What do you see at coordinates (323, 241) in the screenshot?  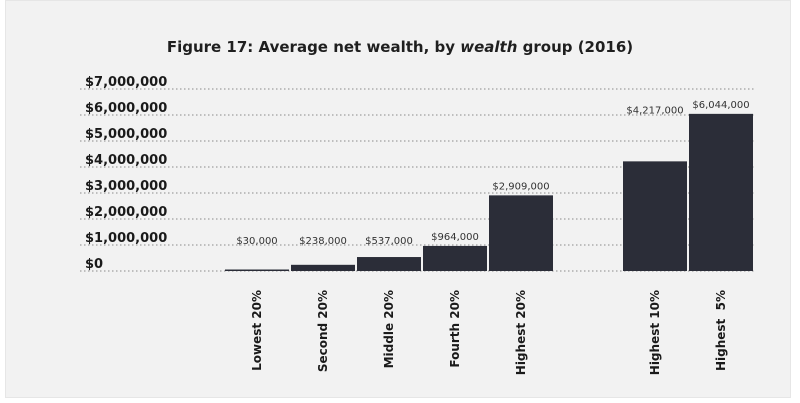 I see `data-label: $238,000` at bounding box center [323, 241].